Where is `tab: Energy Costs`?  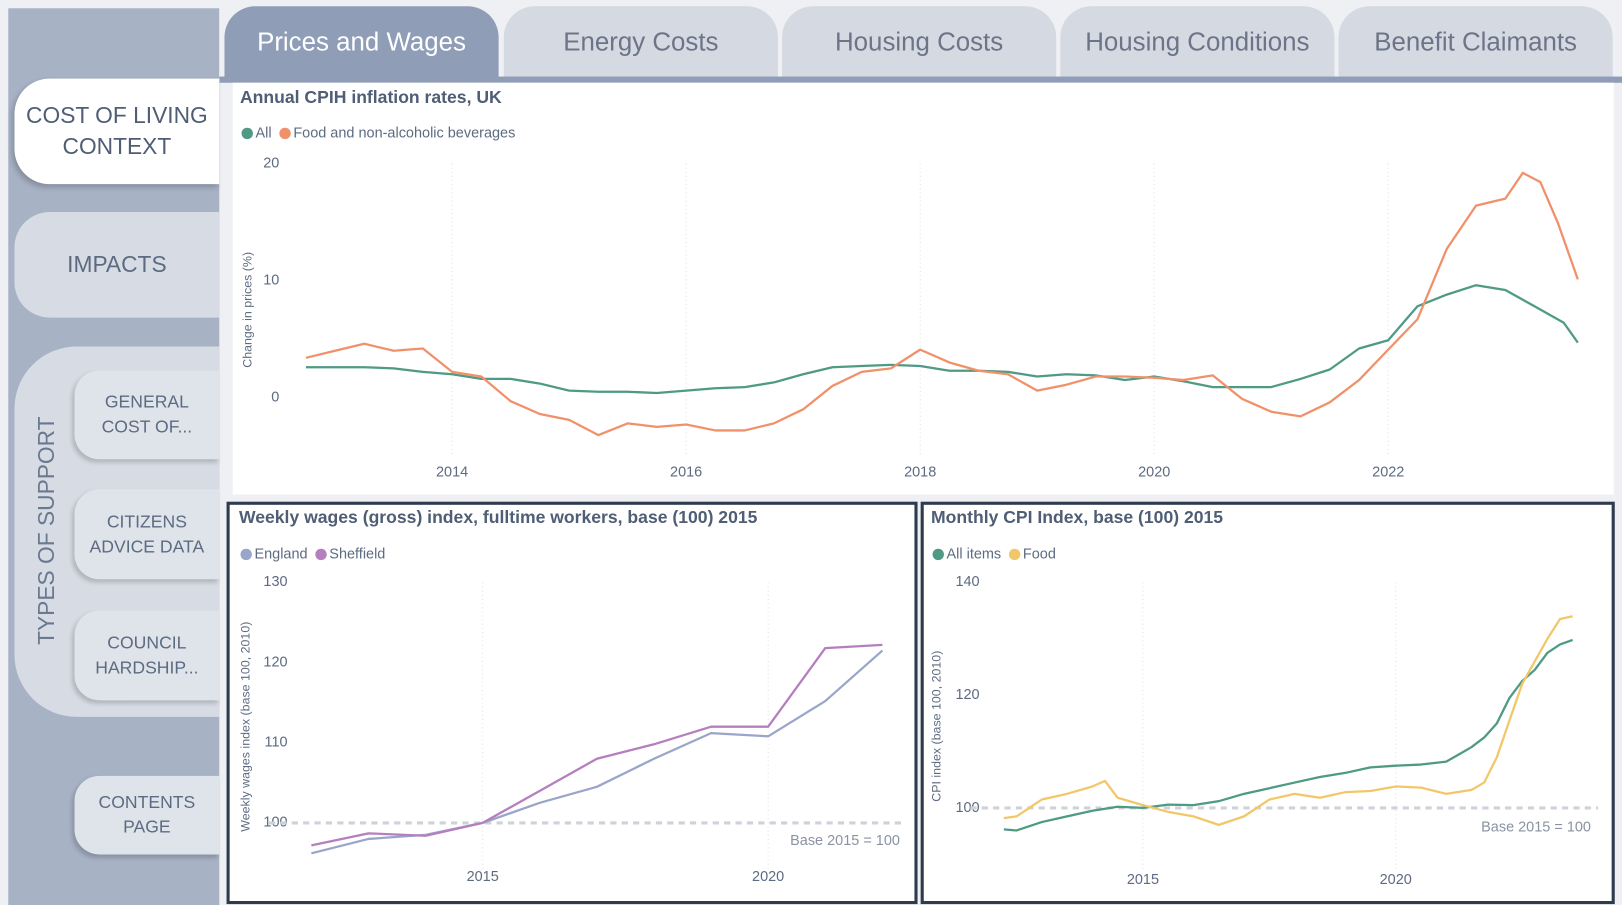
tab: Energy Costs is located at coordinates (640, 42).